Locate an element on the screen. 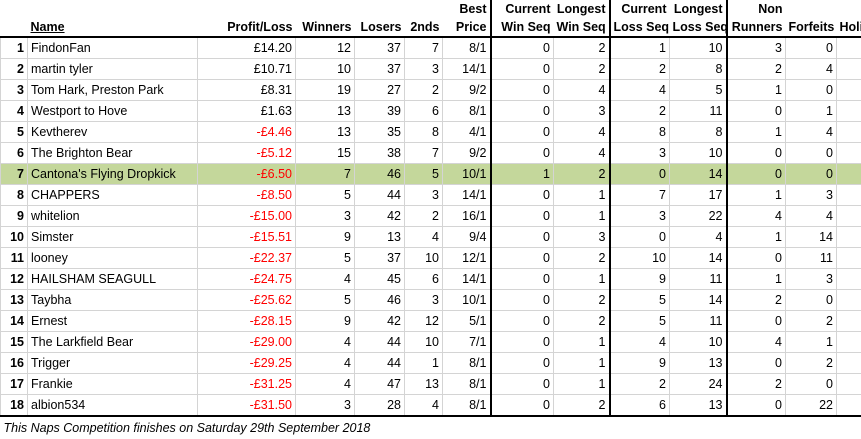 This screenshot has height=439, width=861. longest-loss-seq: 17 is located at coordinates (698, 195).